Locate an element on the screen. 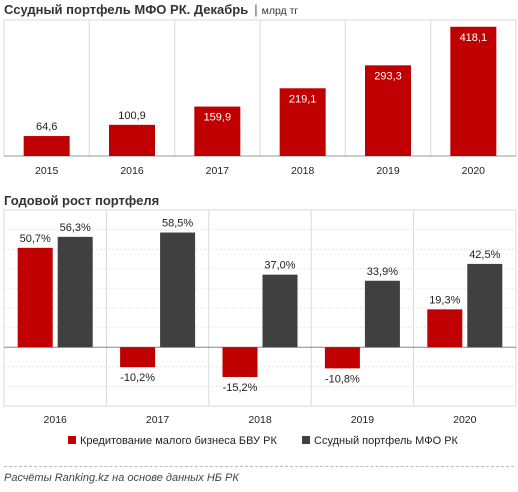 This screenshot has width=518, height=492. bar-2018 is located at coordinates (302, 122).